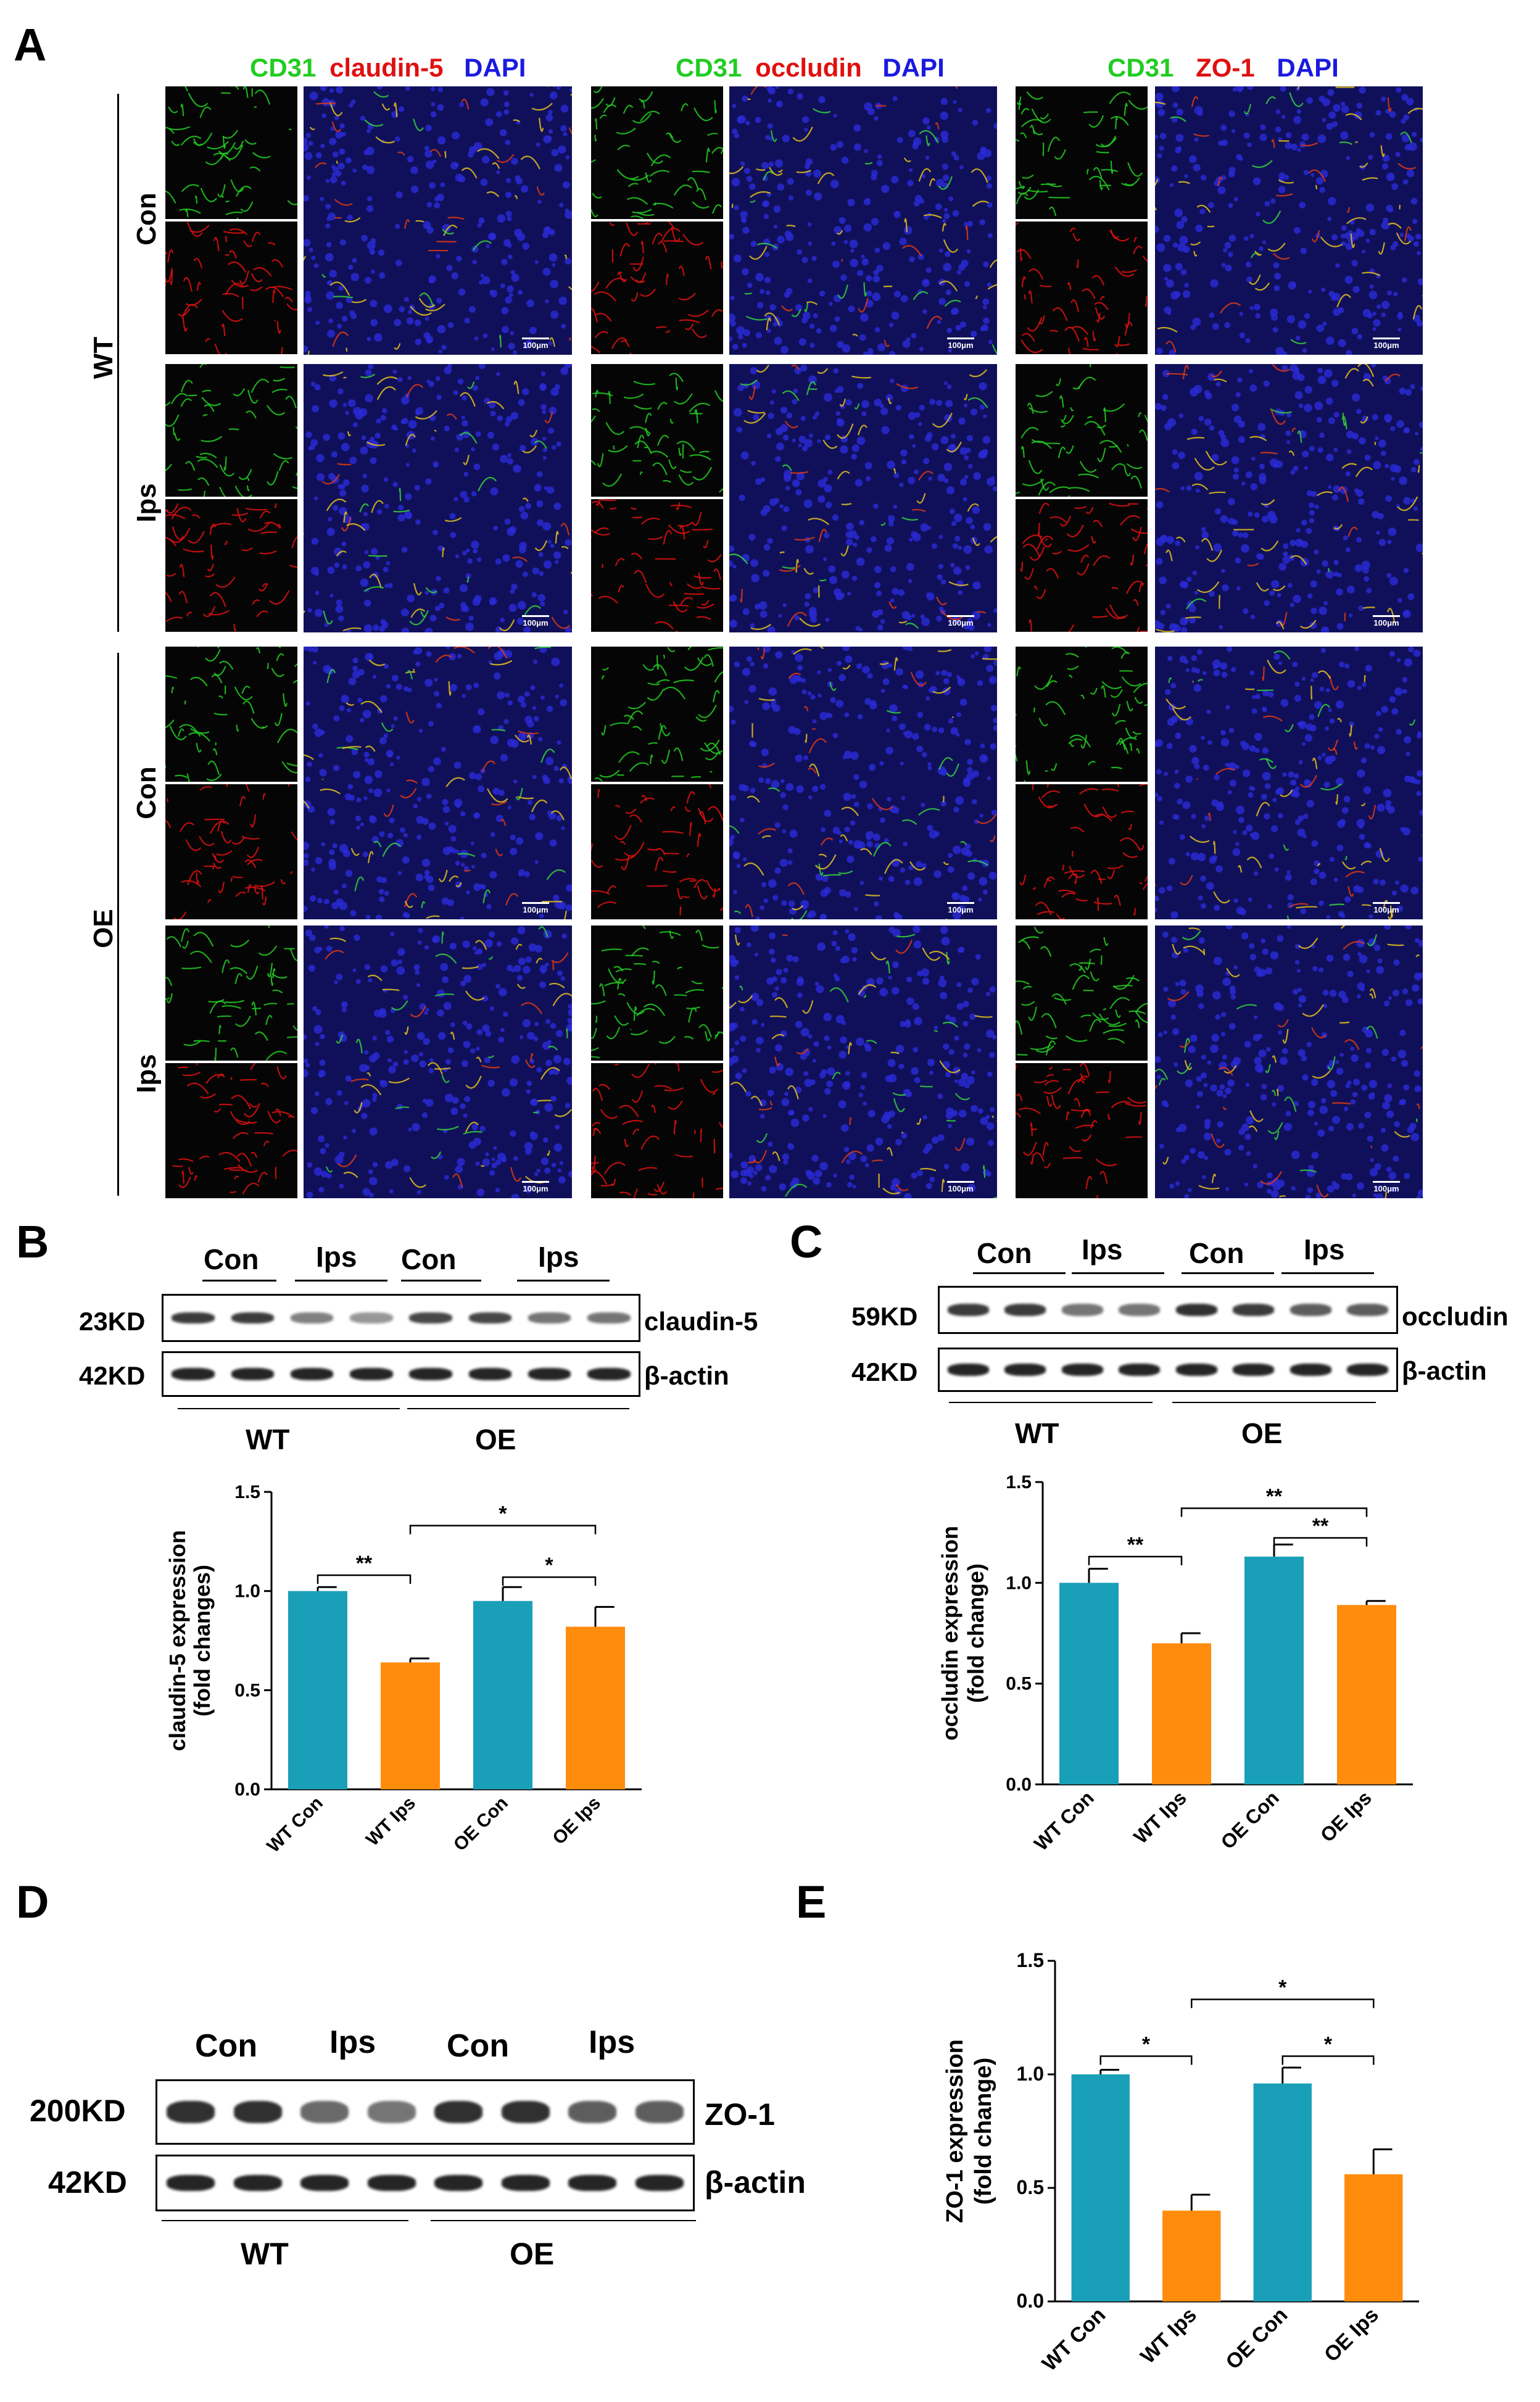  Describe the element at coordinates (438, 2043) in the screenshot. I see `blot-d-lane-headers: Con Ips Con Ips` at that location.